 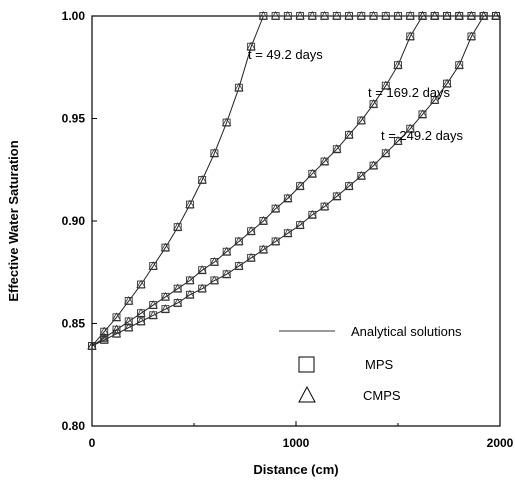 I want to click on annotation-t249: t = 249.2 days, so click(x=422, y=135).